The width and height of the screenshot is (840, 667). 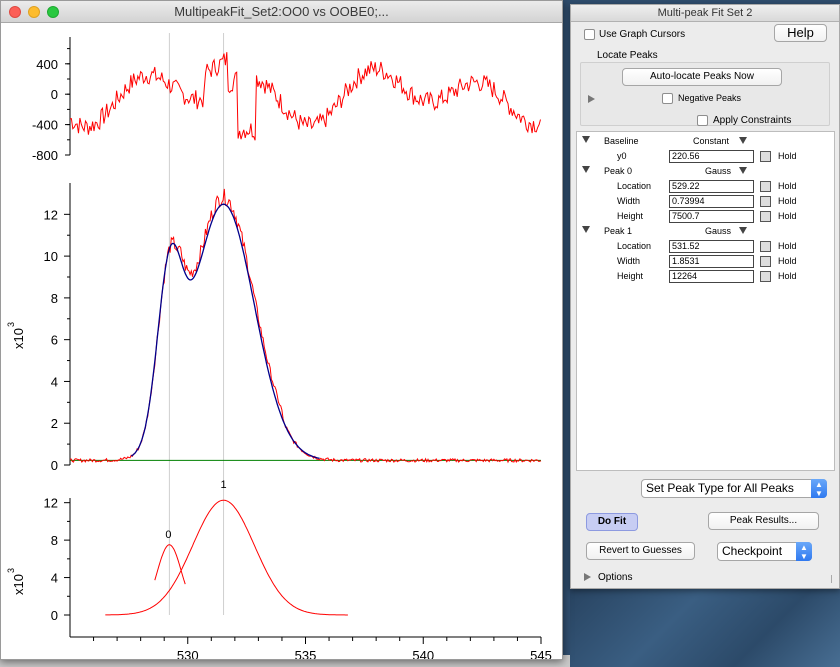 I want to click on minimize-window-button, so click(x=34, y=12).